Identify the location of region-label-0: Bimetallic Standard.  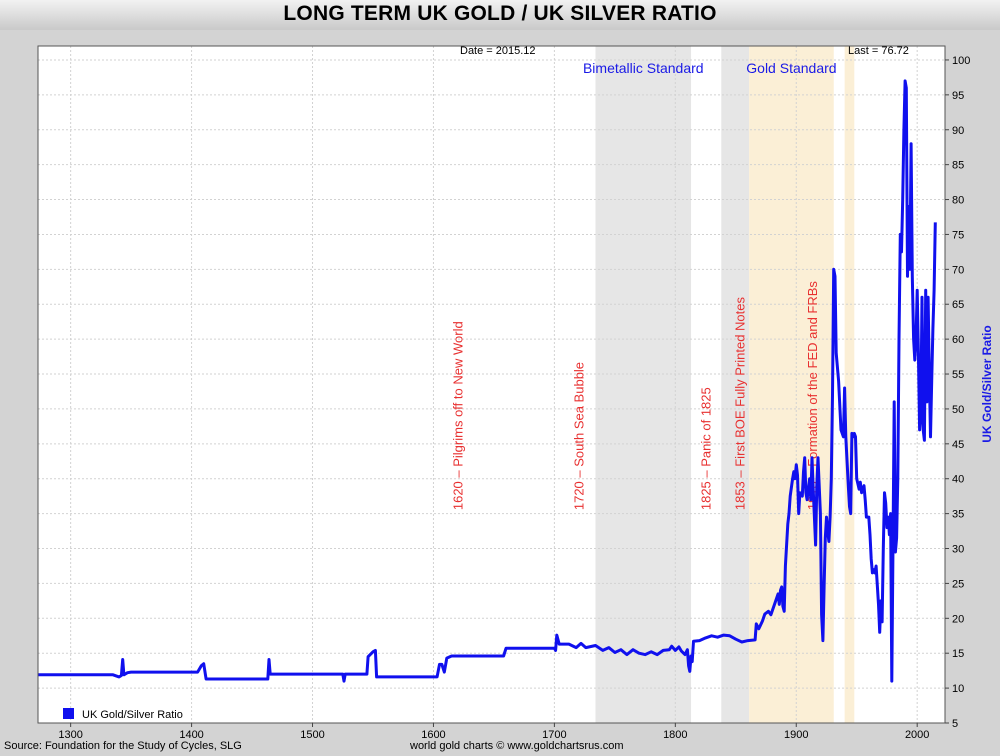
(643, 68).